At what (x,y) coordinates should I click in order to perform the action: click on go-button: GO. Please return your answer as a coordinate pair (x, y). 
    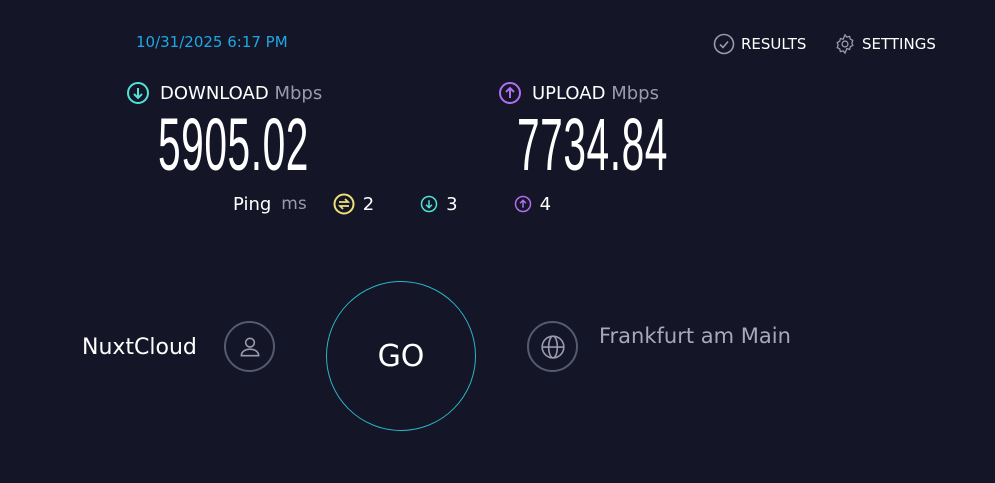
    Looking at the image, I should click on (401, 356).